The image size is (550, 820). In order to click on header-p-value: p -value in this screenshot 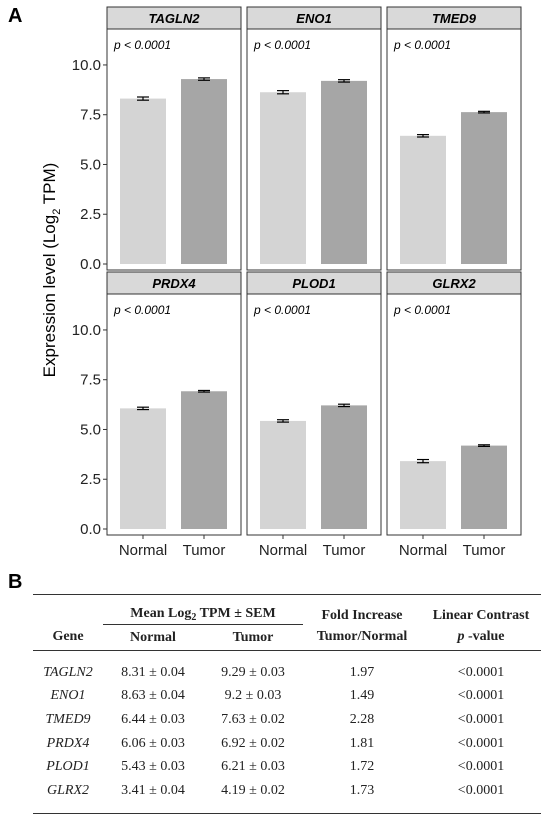, I will do `click(481, 637)`.